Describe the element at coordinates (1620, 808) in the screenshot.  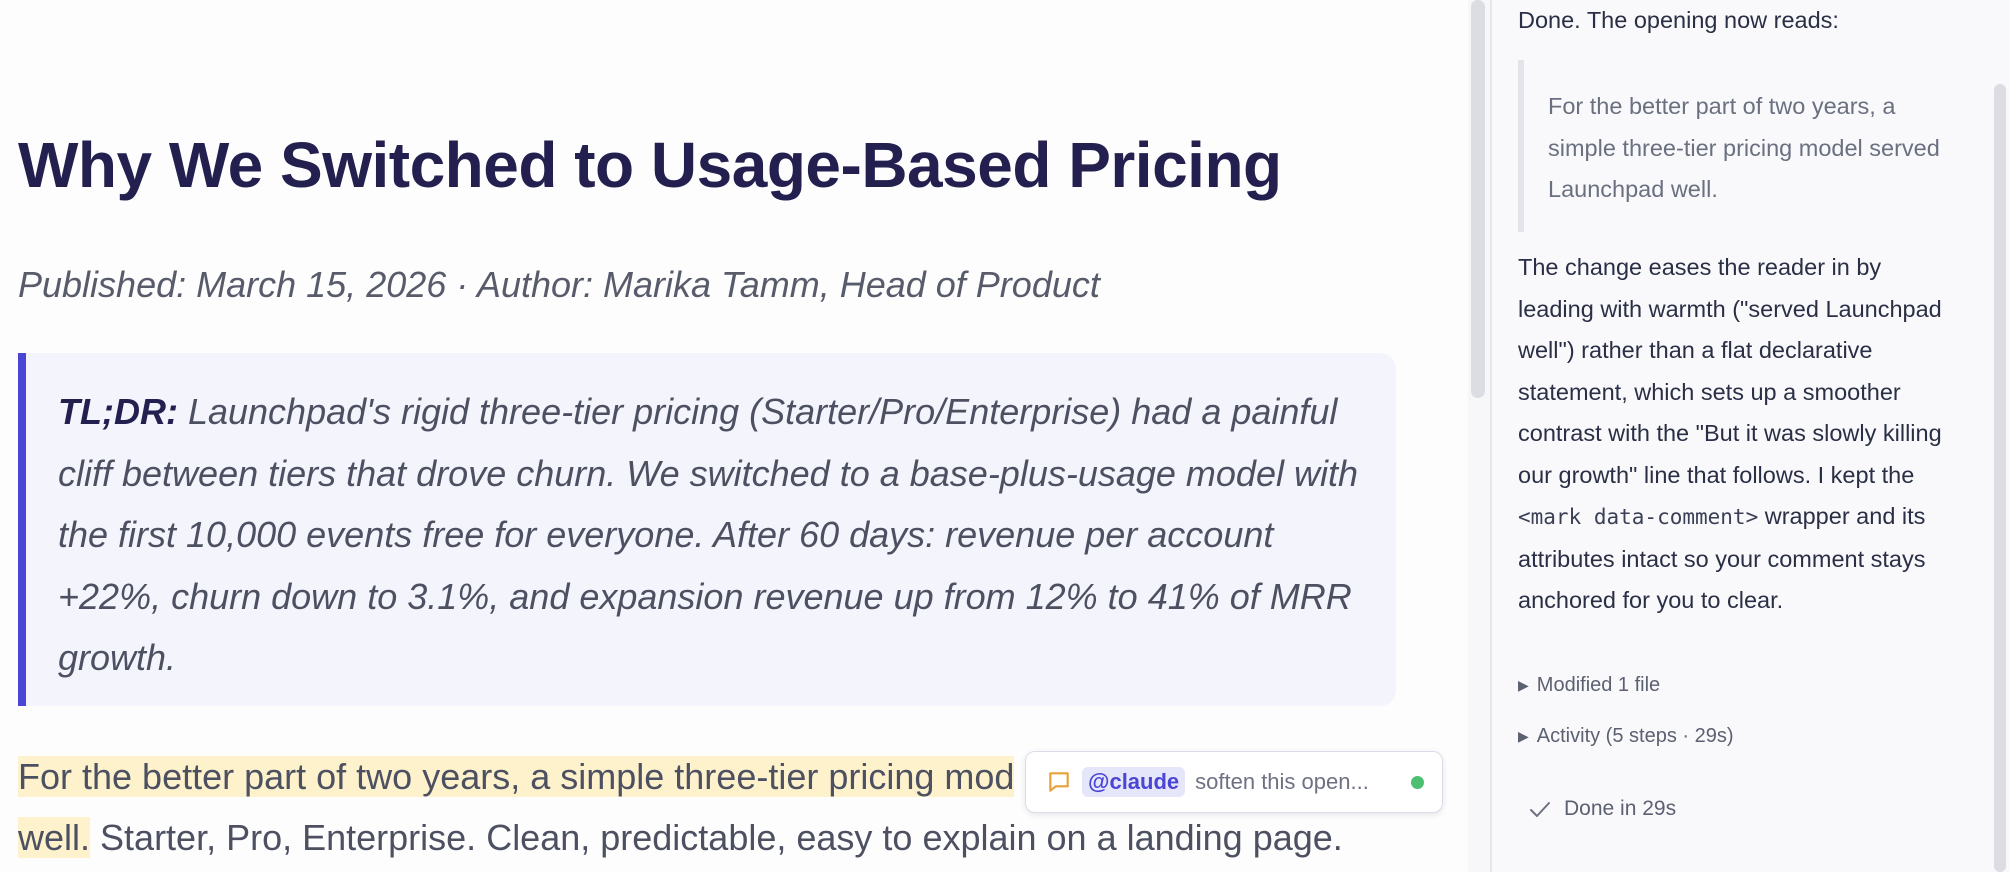
I see `done-label: Done in 29s` at that location.